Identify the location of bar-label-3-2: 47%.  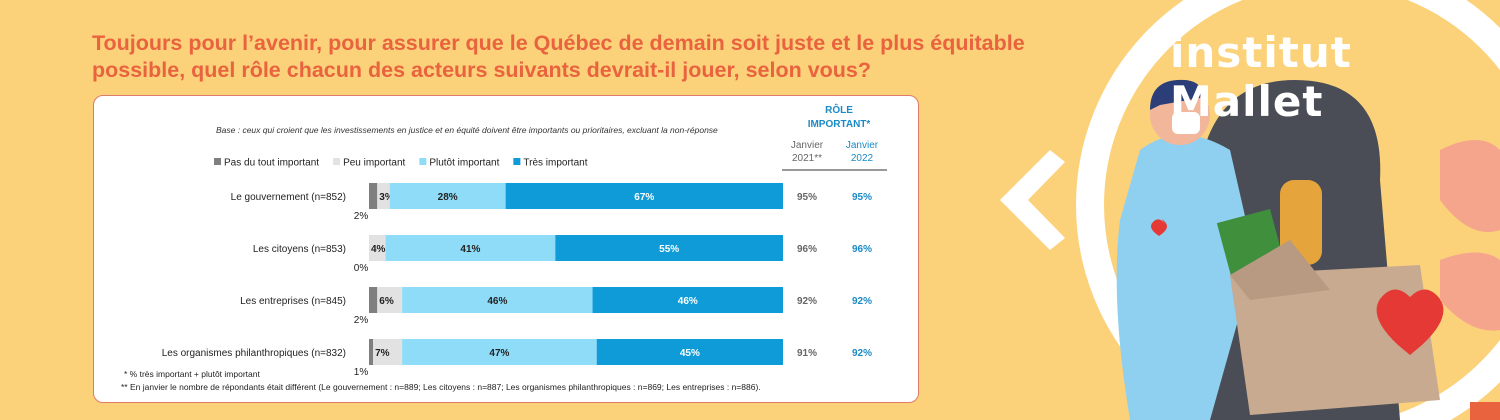
(499, 353).